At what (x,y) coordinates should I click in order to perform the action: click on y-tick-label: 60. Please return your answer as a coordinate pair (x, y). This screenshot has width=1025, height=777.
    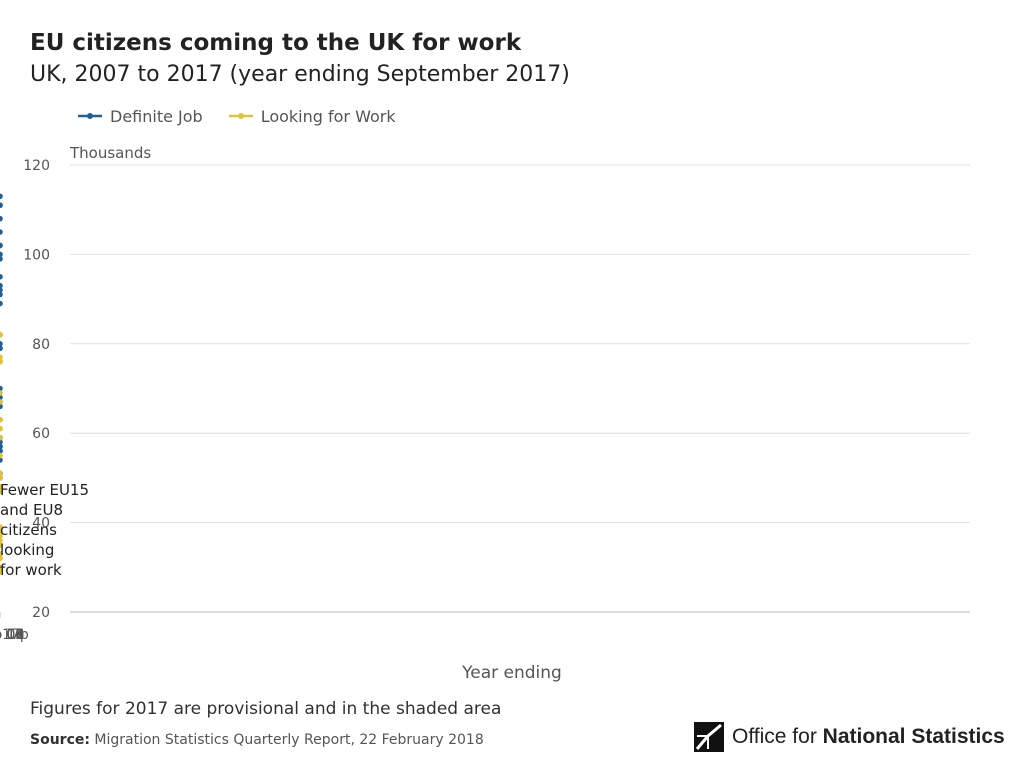
    Looking at the image, I should click on (41, 434).